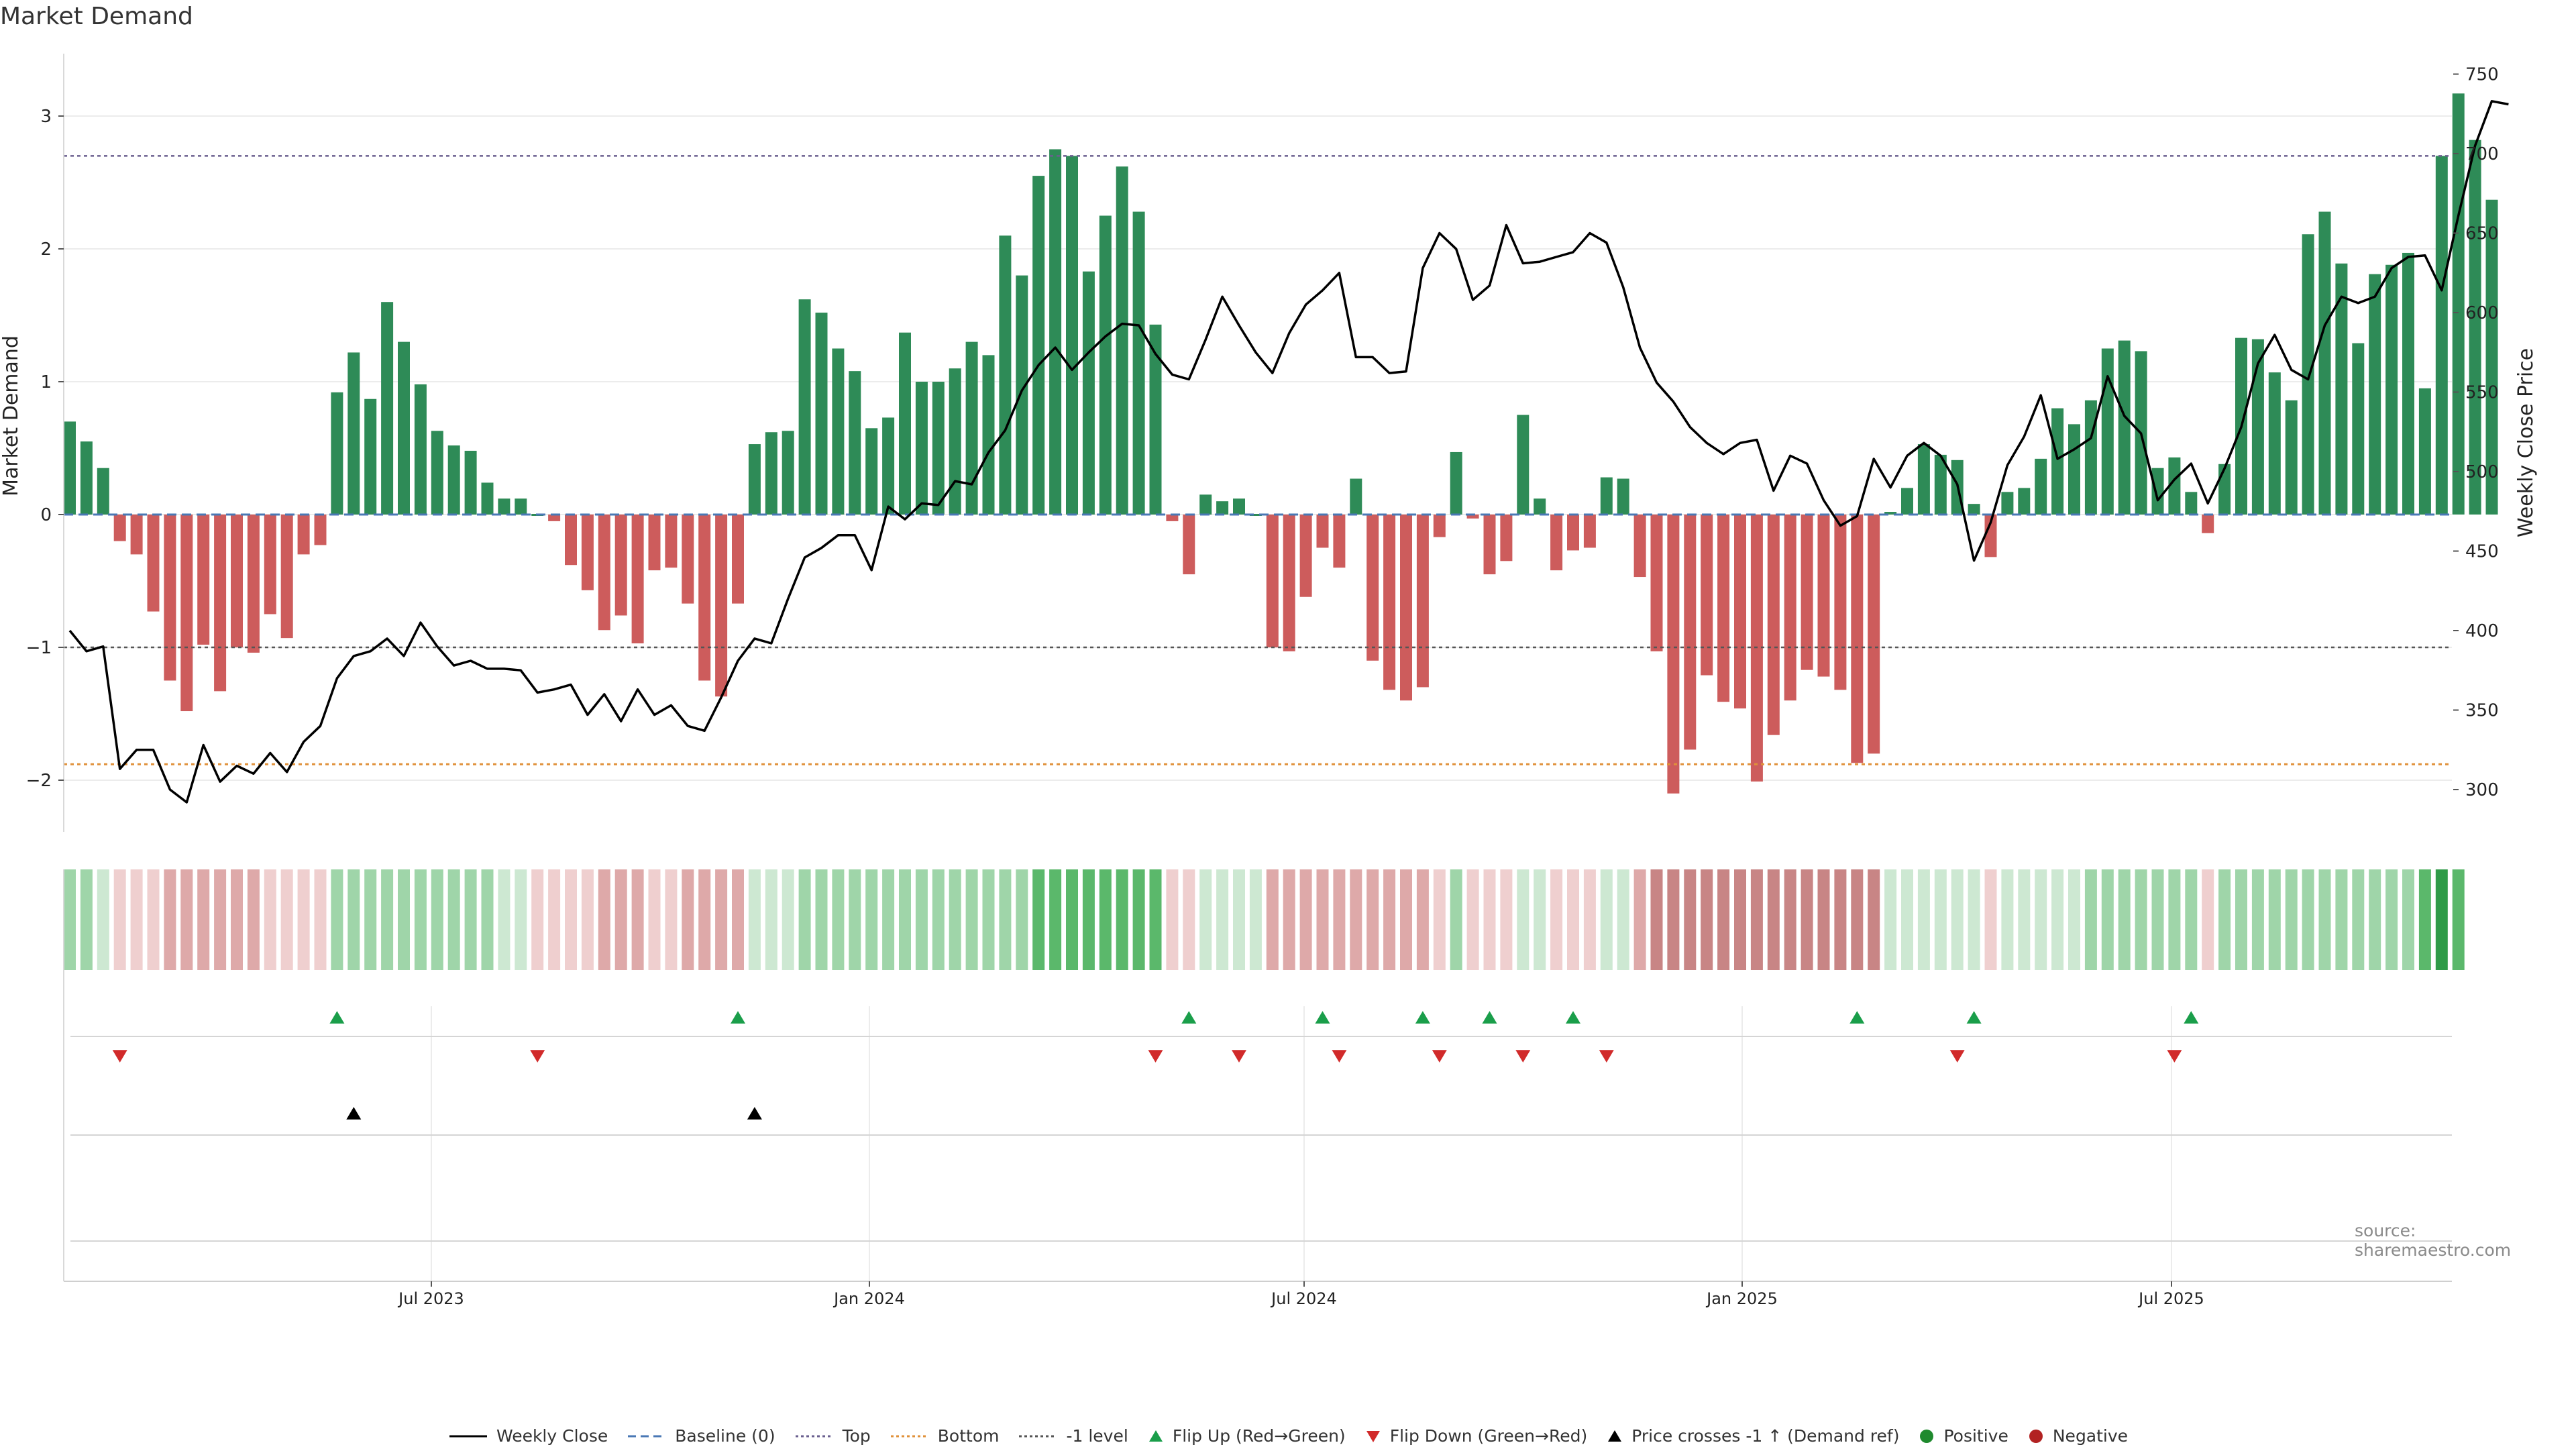 The height and width of the screenshot is (1449, 2576). Describe the element at coordinates (1963, 1436) in the screenshot. I see `legend-item: Positive` at that location.